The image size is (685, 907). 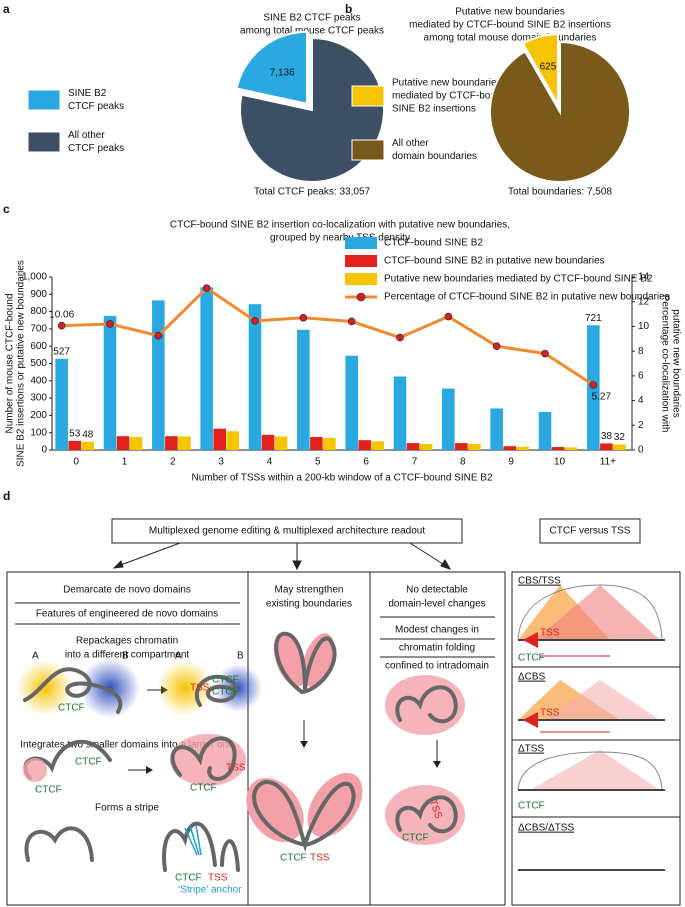 What do you see at coordinates (641, 450) in the screenshot?
I see `y2-tick-label: 0` at bounding box center [641, 450].